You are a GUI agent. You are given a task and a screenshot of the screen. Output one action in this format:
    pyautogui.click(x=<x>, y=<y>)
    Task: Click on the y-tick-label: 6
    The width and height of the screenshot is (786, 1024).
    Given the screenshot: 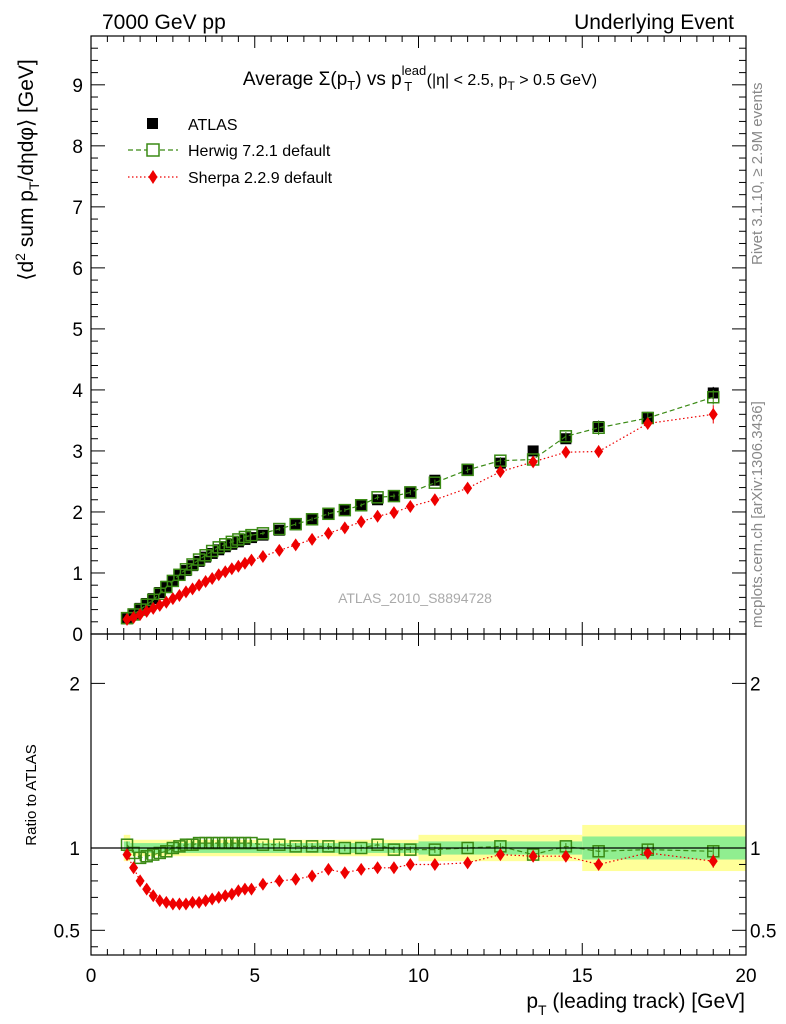 What is the action you would take?
    pyautogui.click(x=77, y=269)
    